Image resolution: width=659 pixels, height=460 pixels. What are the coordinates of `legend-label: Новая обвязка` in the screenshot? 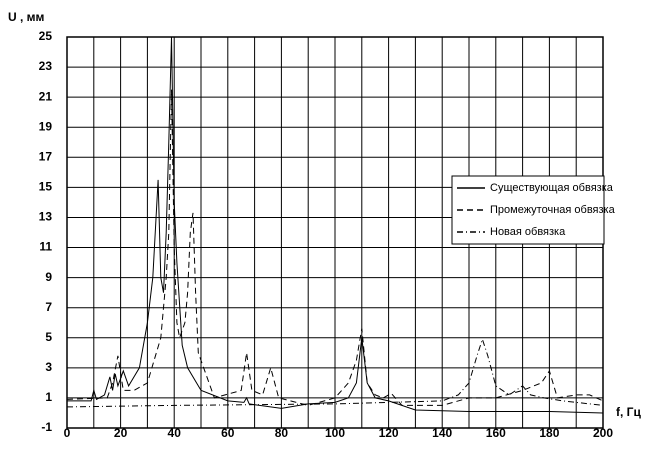 It's located at (528, 232).